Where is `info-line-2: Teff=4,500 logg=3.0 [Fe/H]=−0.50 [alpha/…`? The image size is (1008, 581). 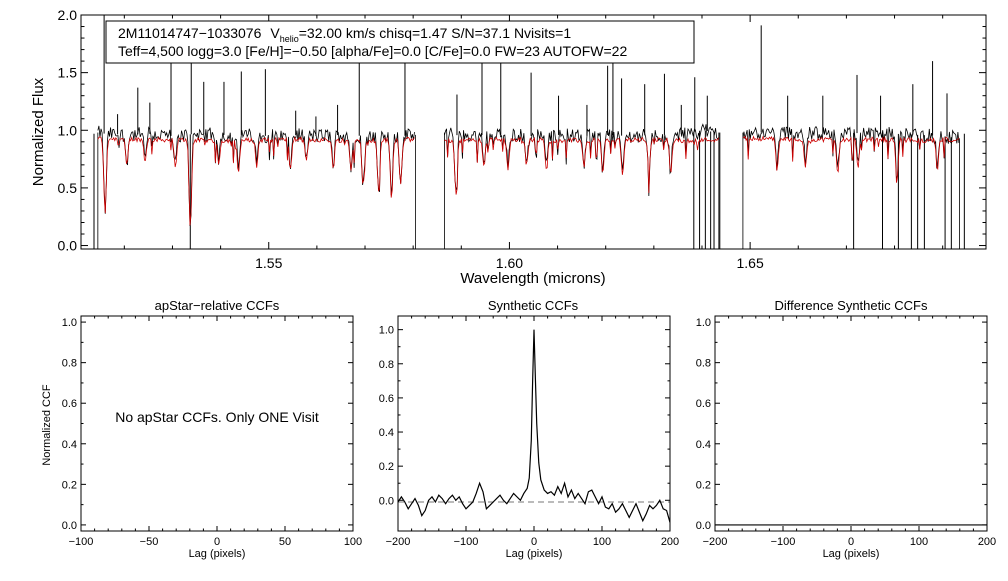
info-line-2: Teff=4,500 logg=3.0 [Fe/H]=−0.50 [alpha/… is located at coordinates (372, 51).